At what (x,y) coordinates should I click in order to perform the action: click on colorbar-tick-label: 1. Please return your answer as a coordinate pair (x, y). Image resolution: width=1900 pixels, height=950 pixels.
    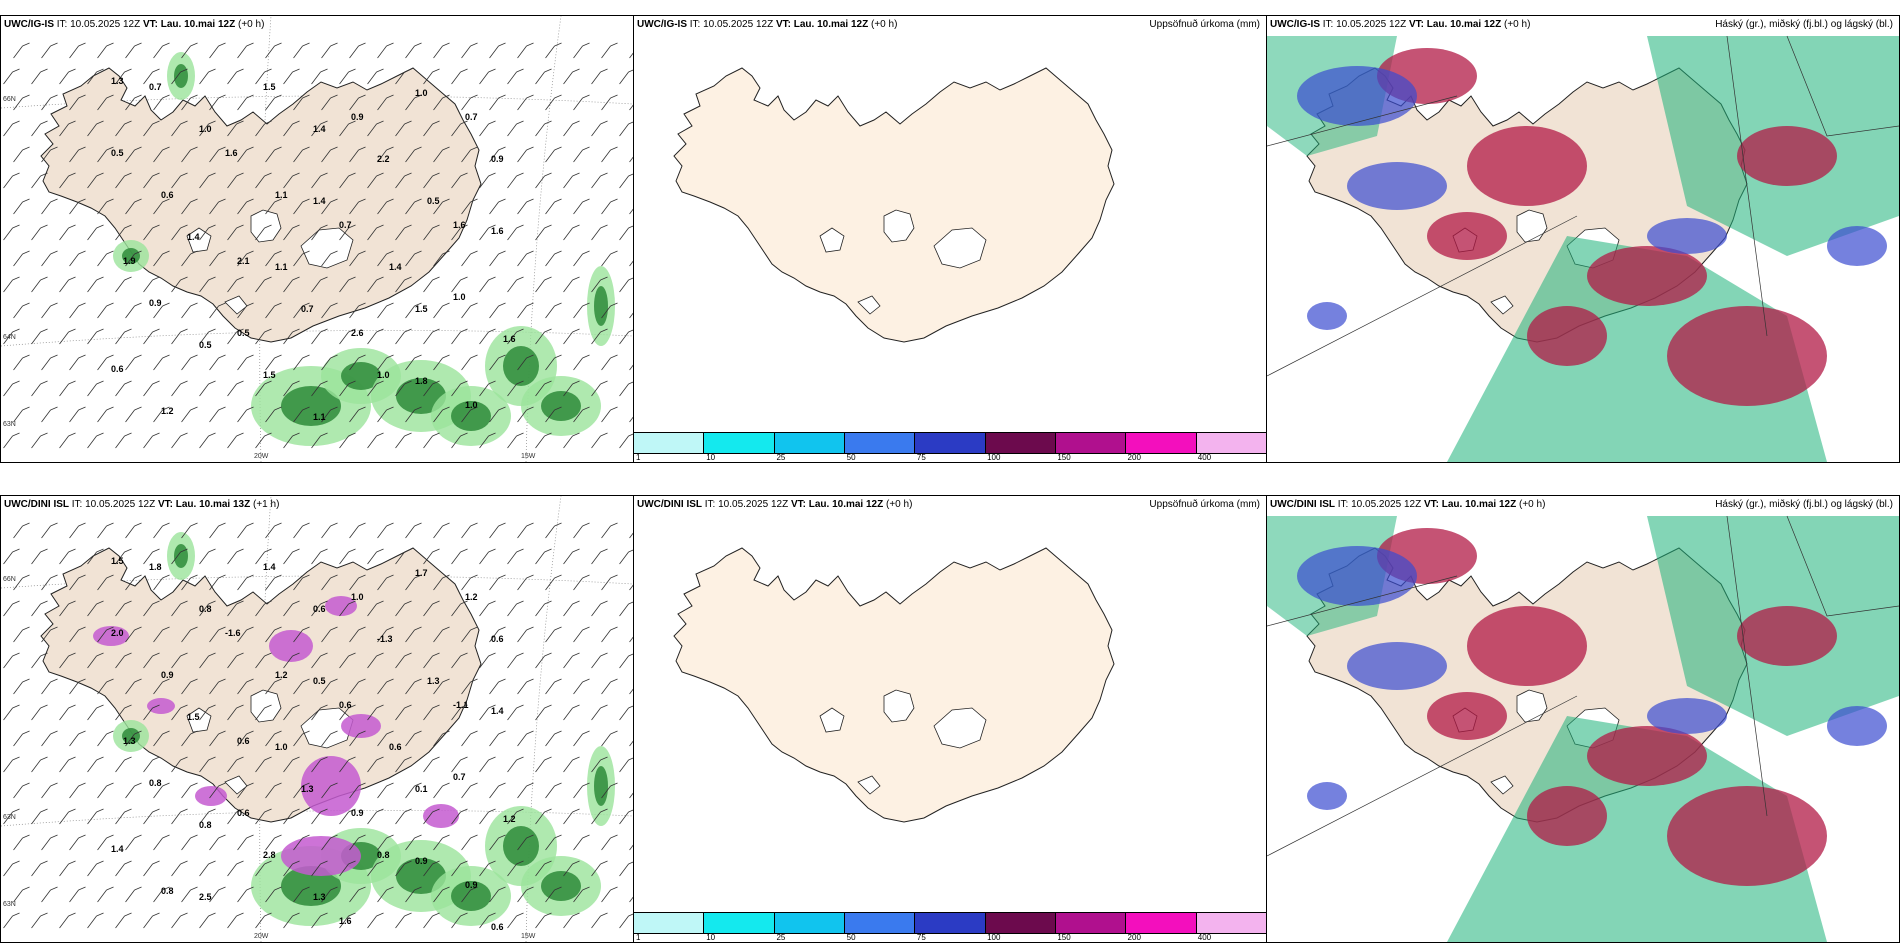
    Looking at the image, I should click on (638, 457).